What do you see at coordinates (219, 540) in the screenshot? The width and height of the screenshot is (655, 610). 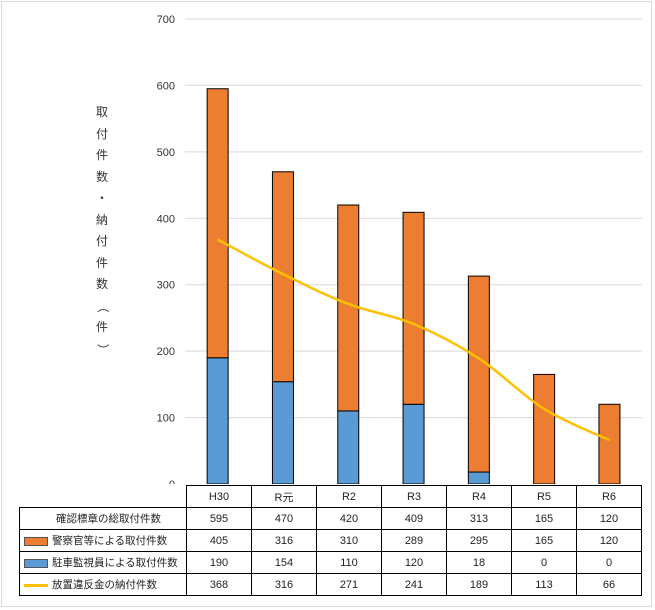 I see `table-cell: 405` at bounding box center [219, 540].